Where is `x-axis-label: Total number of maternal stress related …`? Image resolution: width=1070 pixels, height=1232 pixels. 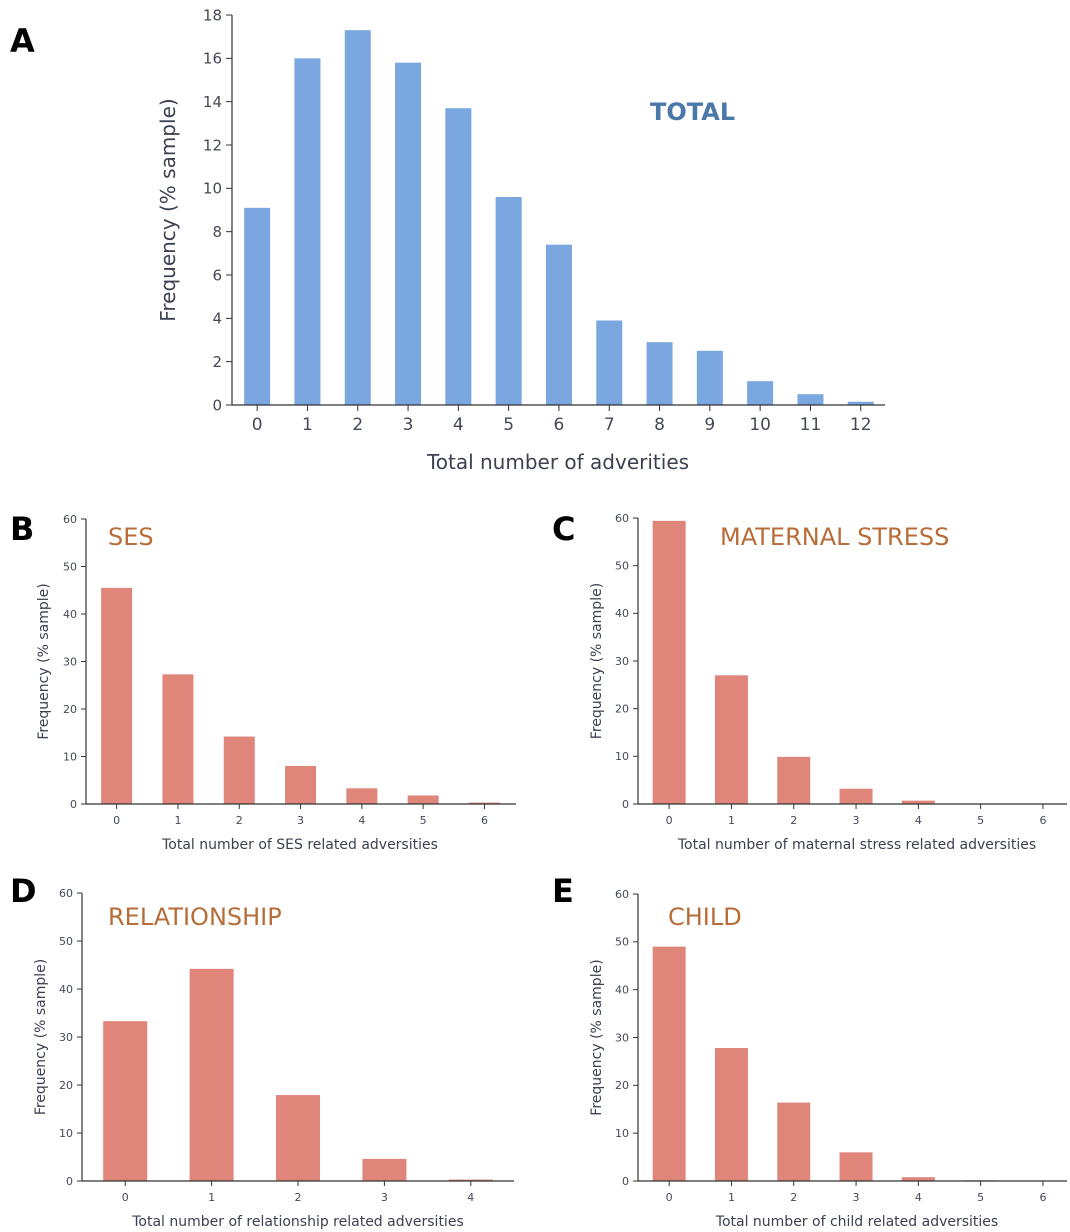
x-axis-label: Total number of maternal stress related … is located at coordinates (856, 845).